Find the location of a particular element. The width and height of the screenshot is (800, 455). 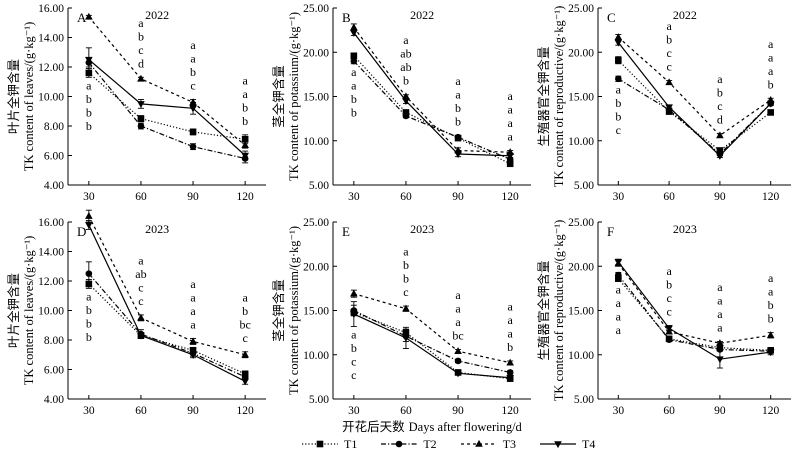

letter-label: bc is located at coordinates (244, 324).